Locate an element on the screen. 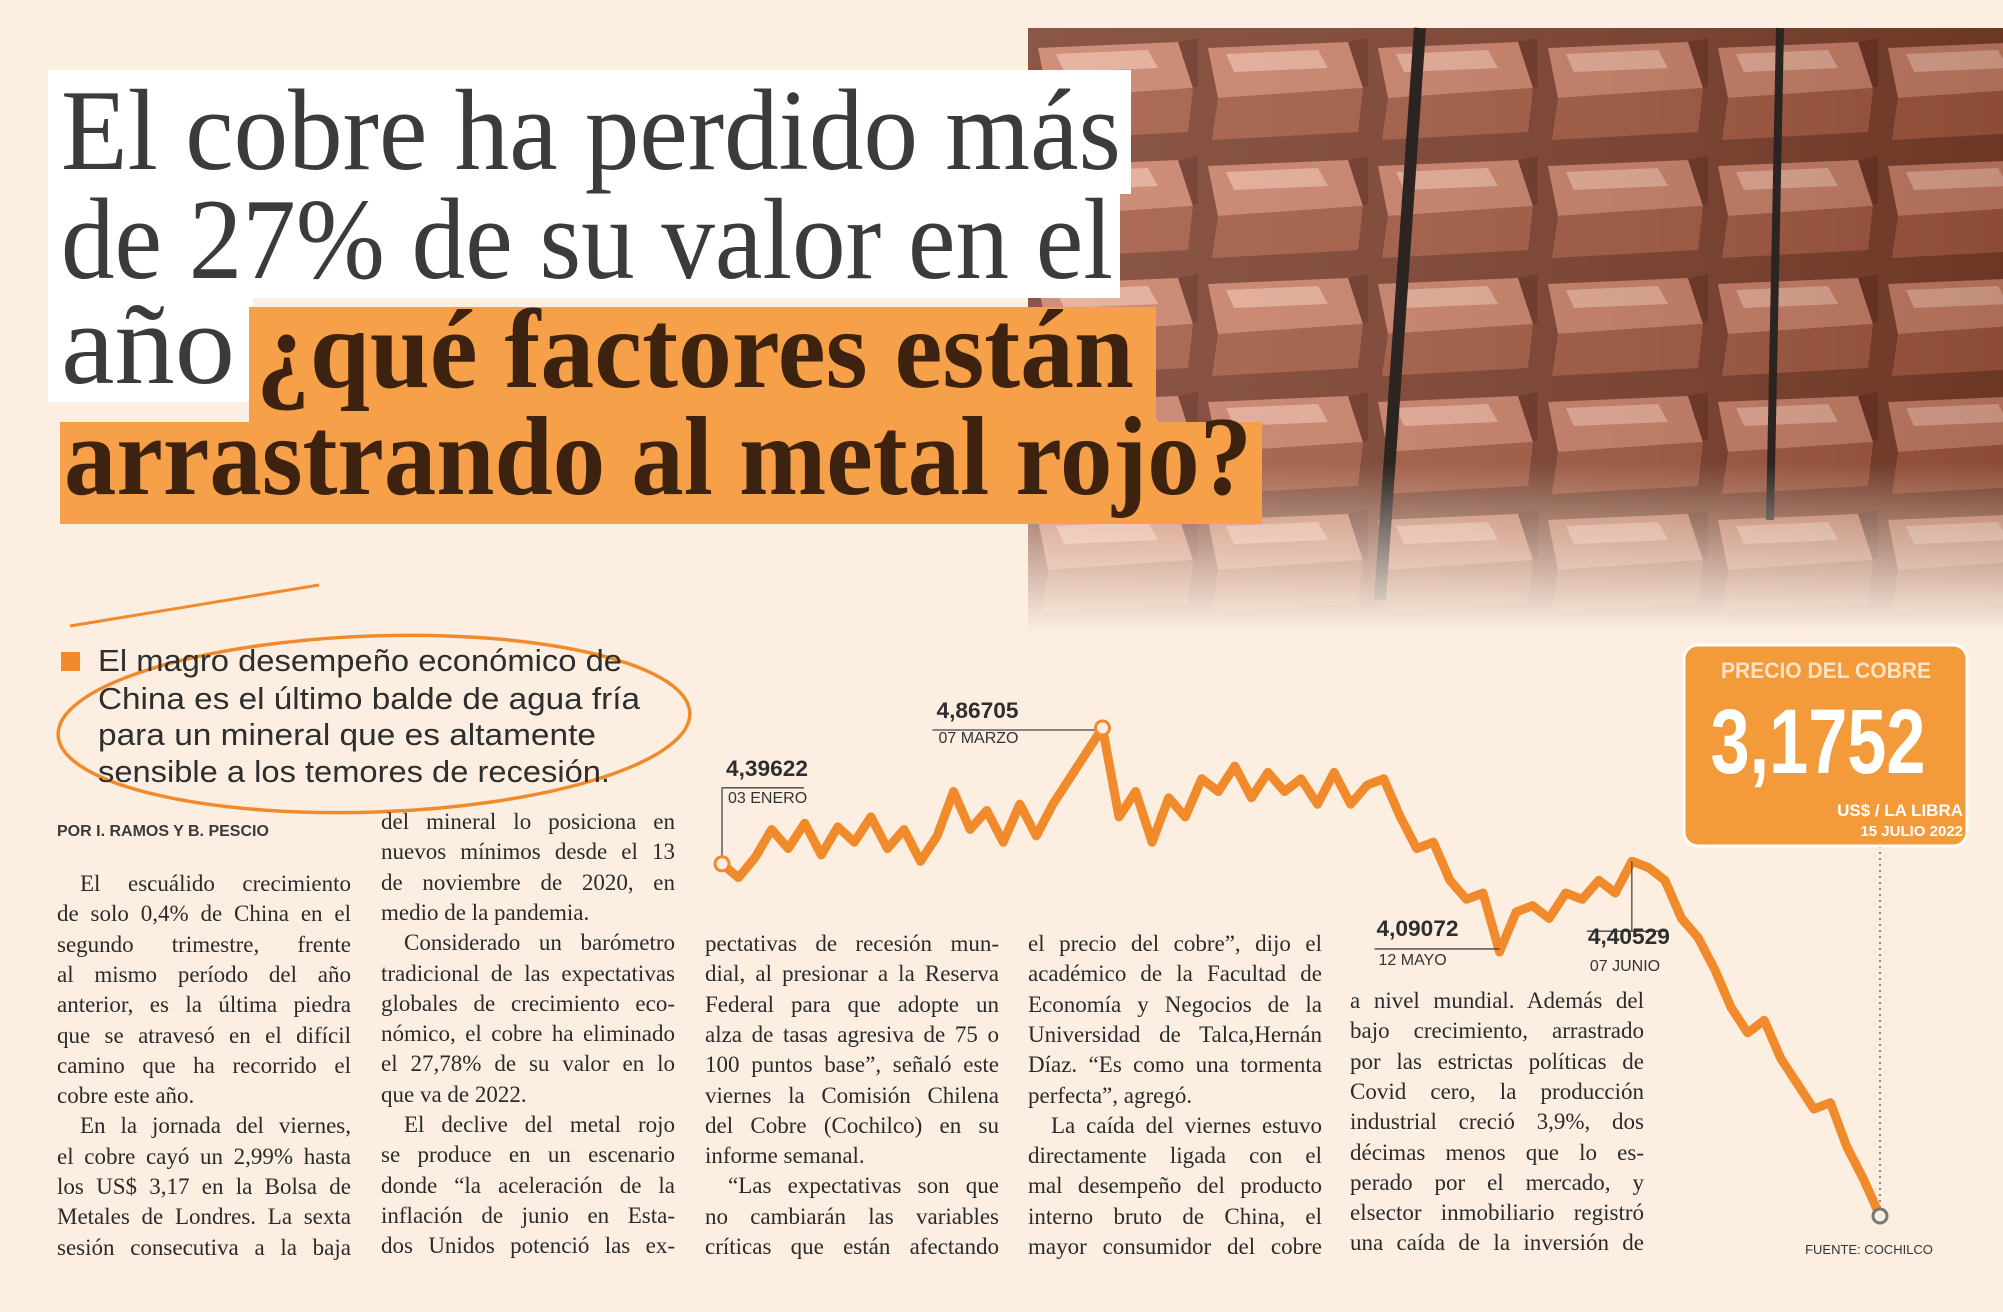 The width and height of the screenshot is (2003, 1312). body-line: dos Unidos potenció las ex- is located at coordinates (528, 1246).